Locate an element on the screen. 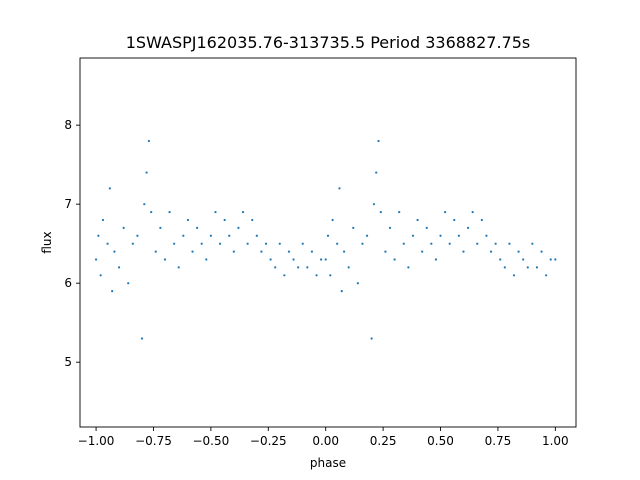 Image resolution: width=640 pixels, height=480 pixels. x-tick-label: −0.25 is located at coordinates (268, 441).